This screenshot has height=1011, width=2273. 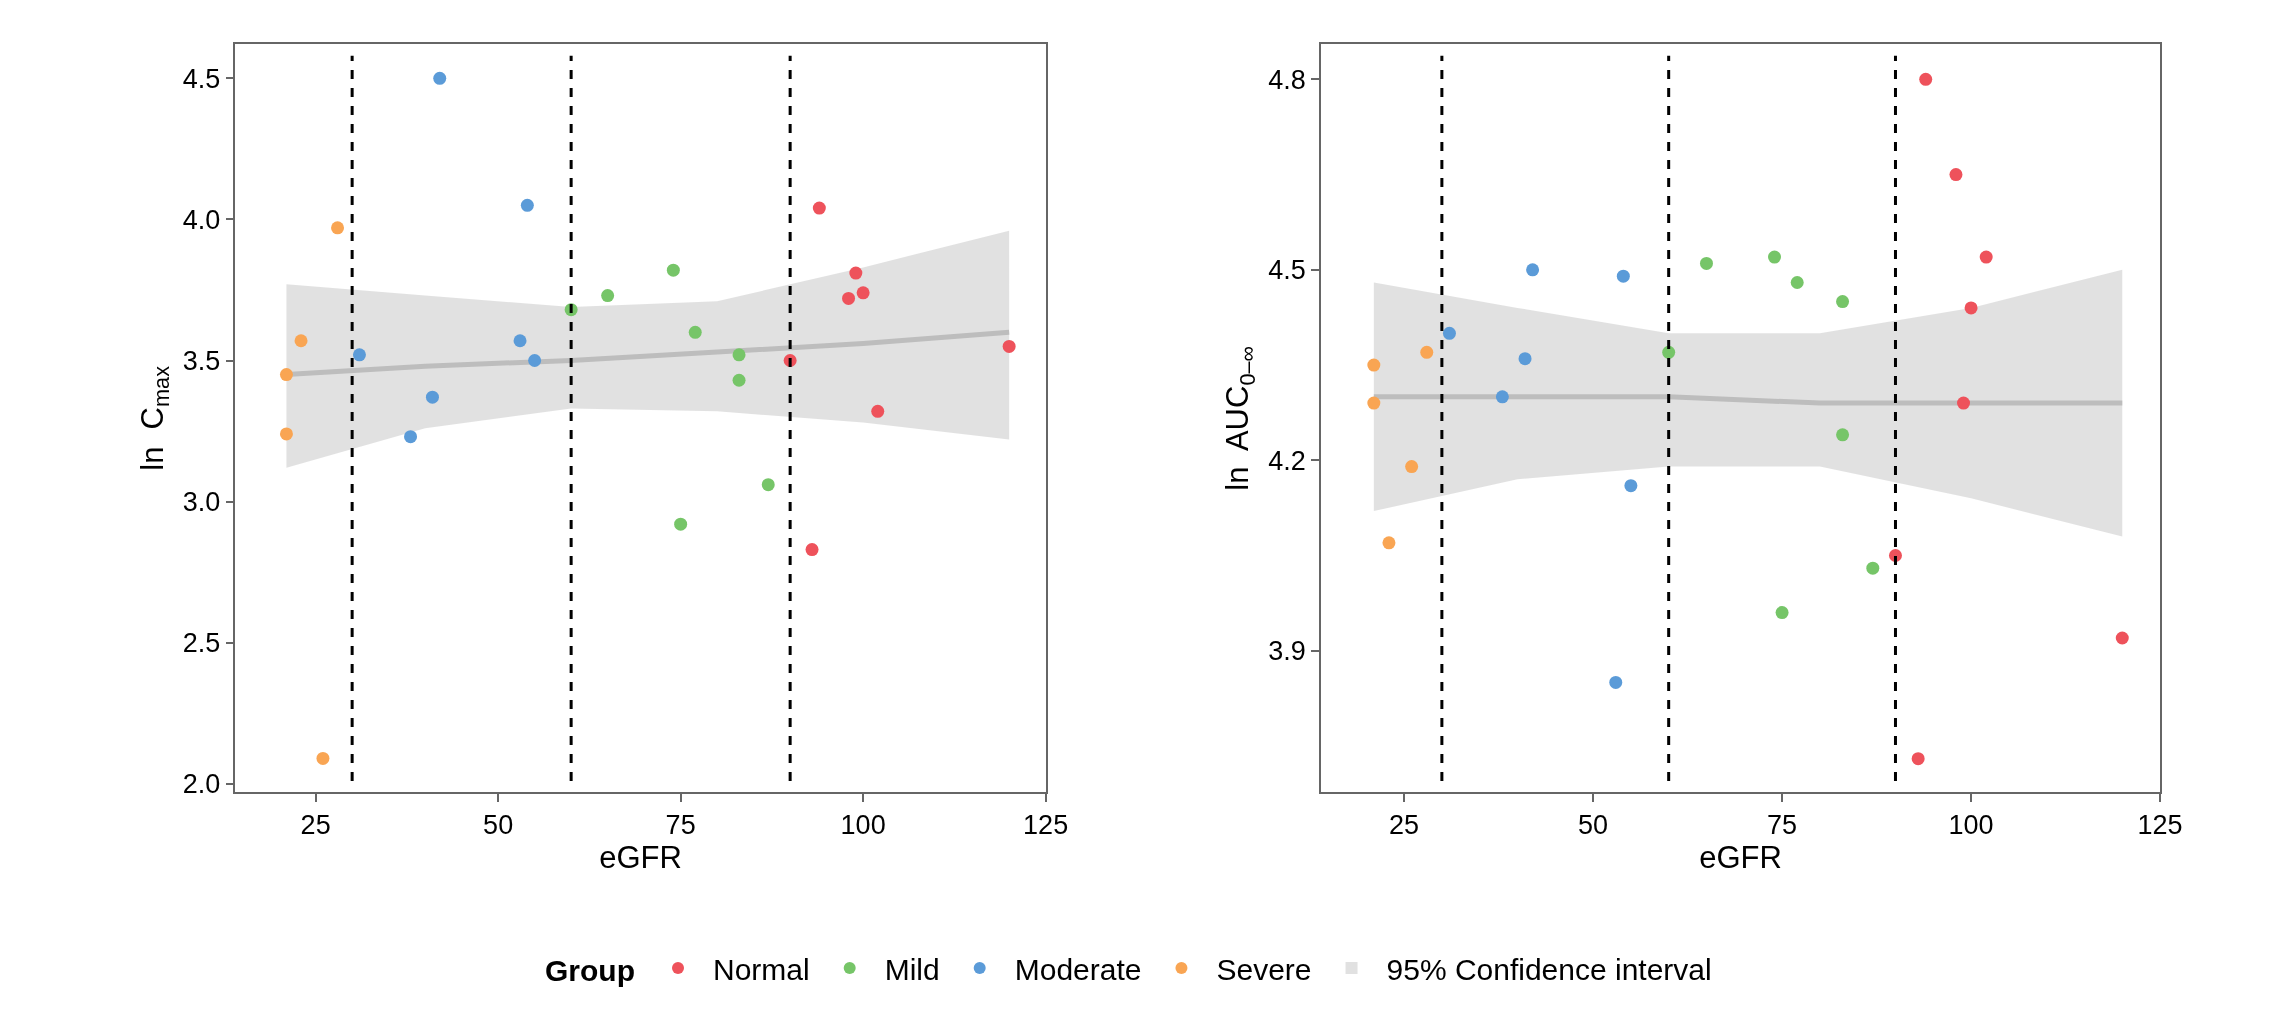 I want to click on legend-title: Group, so click(x=590, y=970).